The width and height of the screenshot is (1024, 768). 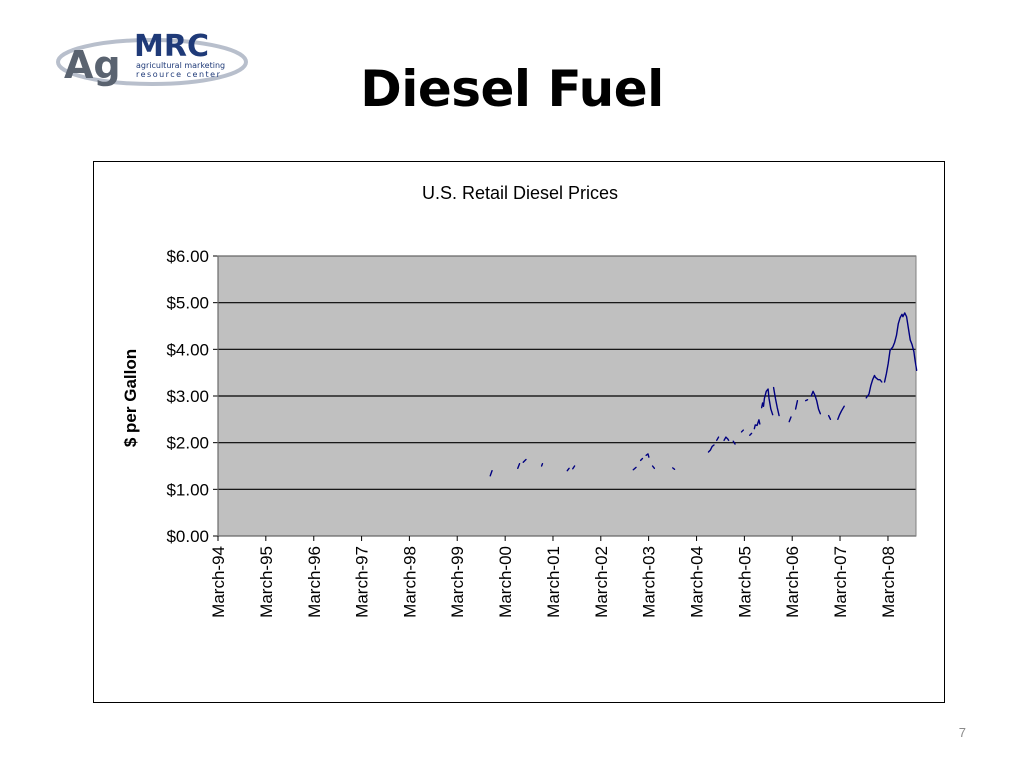 What do you see at coordinates (649, 582) in the screenshot?
I see `x-tick-label: March-03` at bounding box center [649, 582].